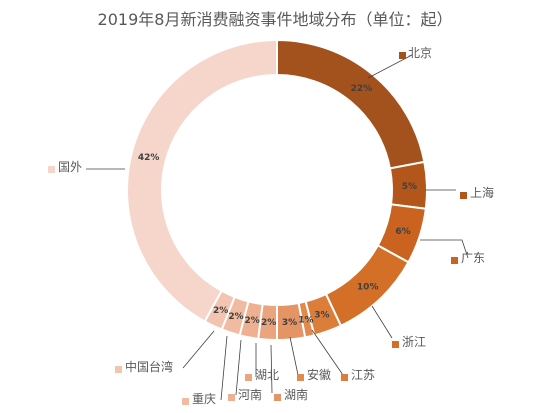 This screenshot has height=413, width=550. I want to click on category-label-12: 国外, so click(70, 167).